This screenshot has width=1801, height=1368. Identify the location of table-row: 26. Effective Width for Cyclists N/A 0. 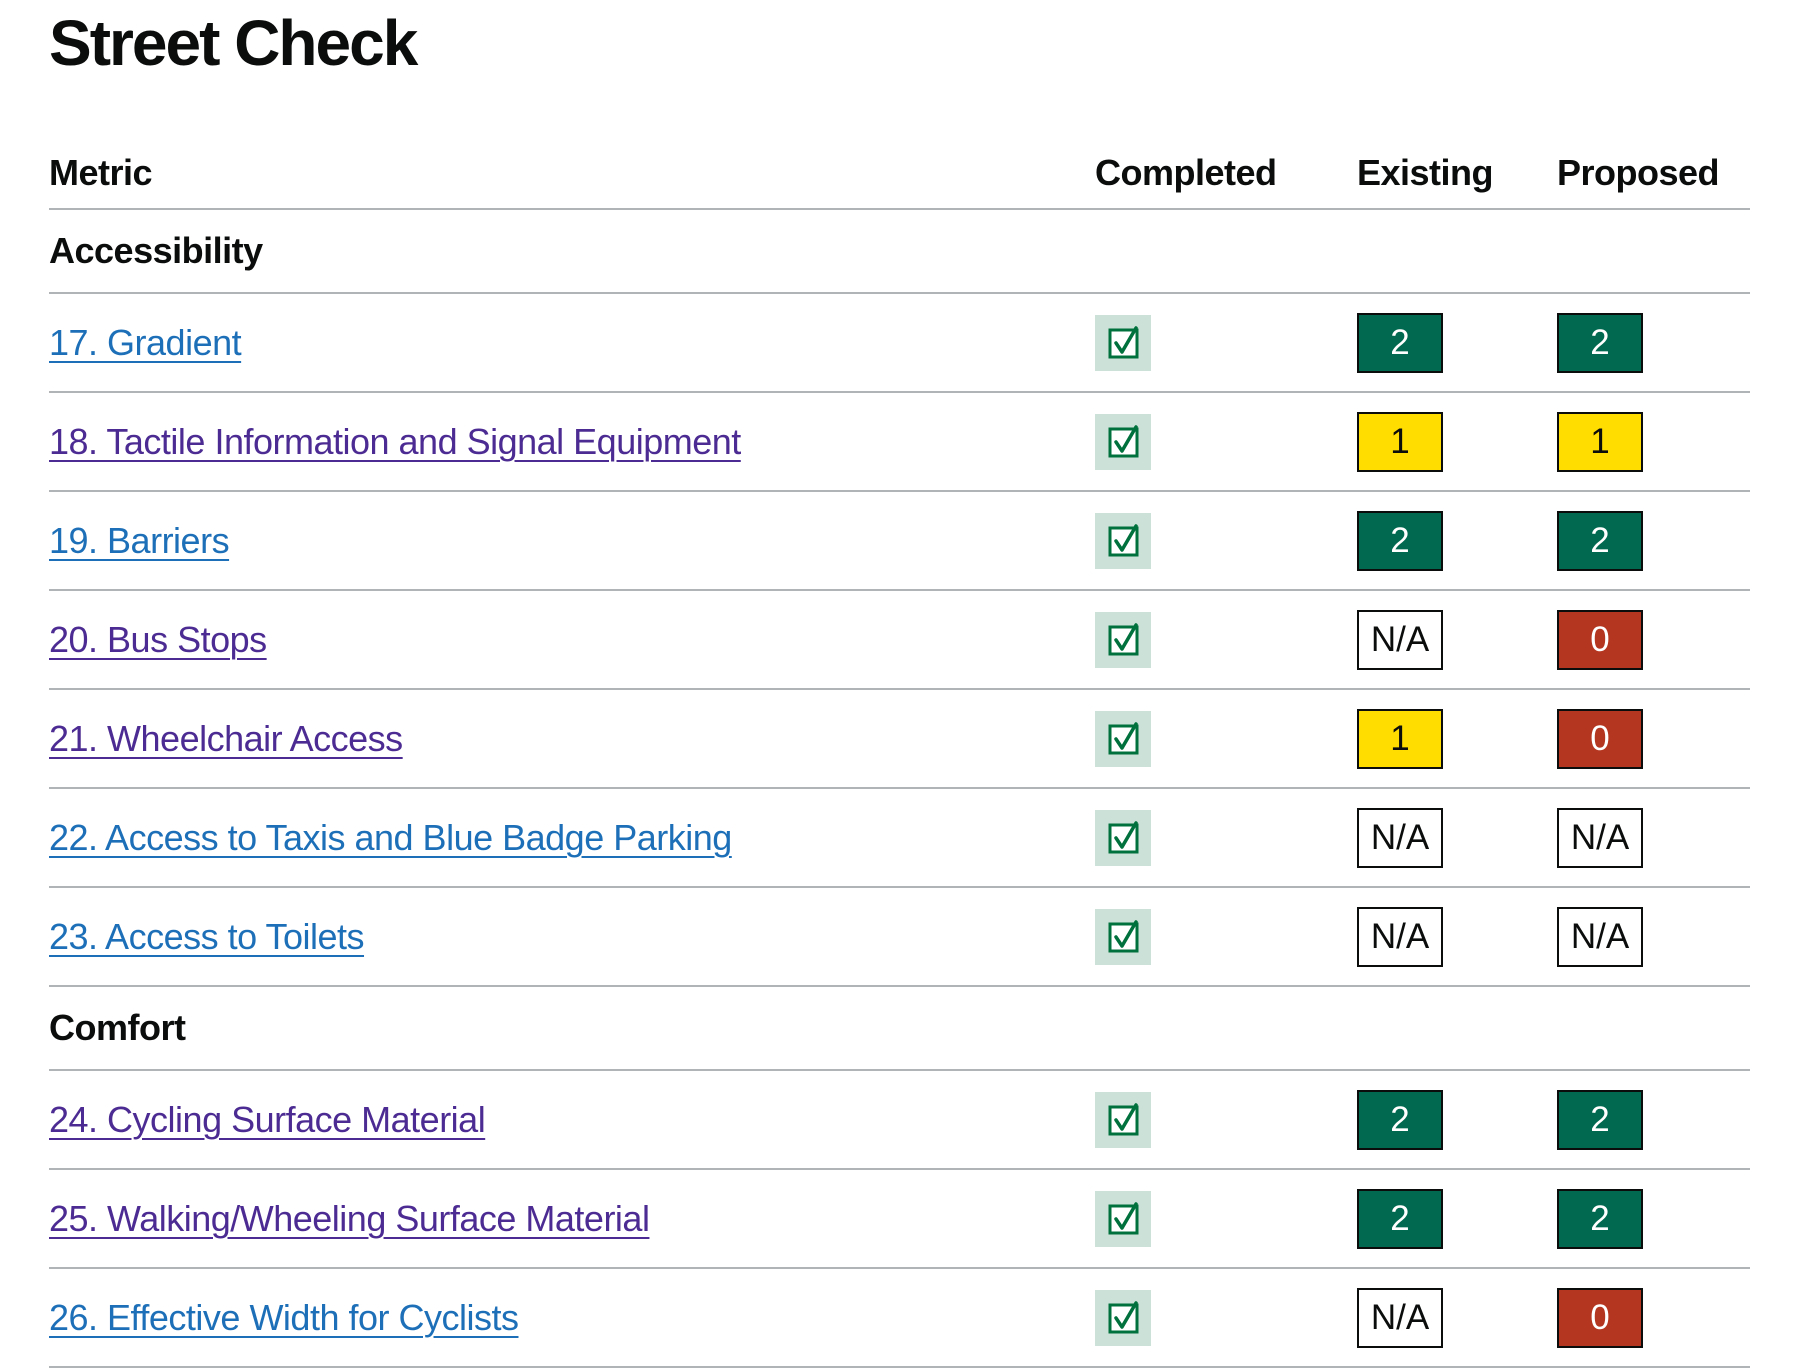
(899, 1318).